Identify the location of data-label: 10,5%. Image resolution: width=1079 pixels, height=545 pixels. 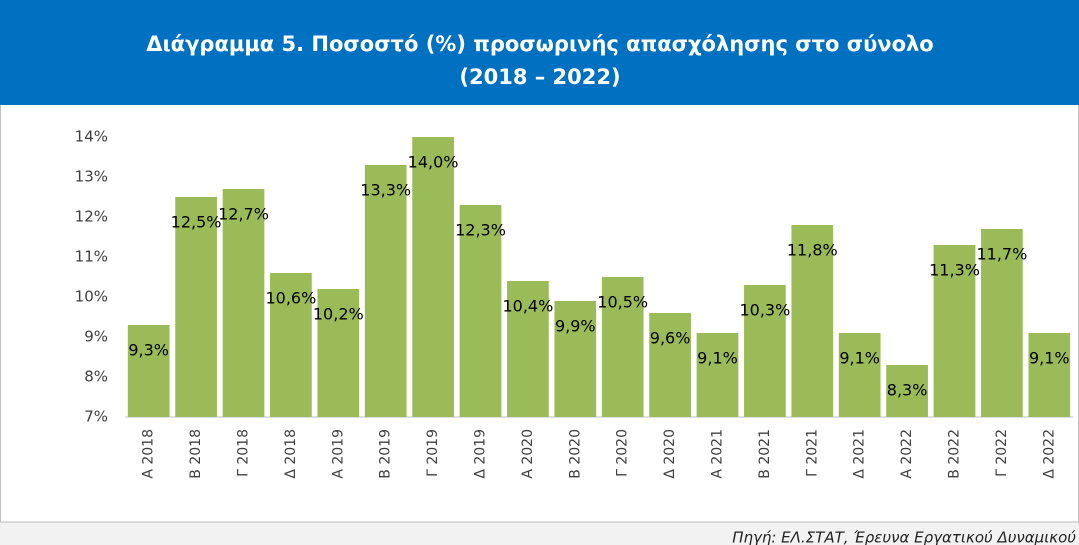
(622, 302).